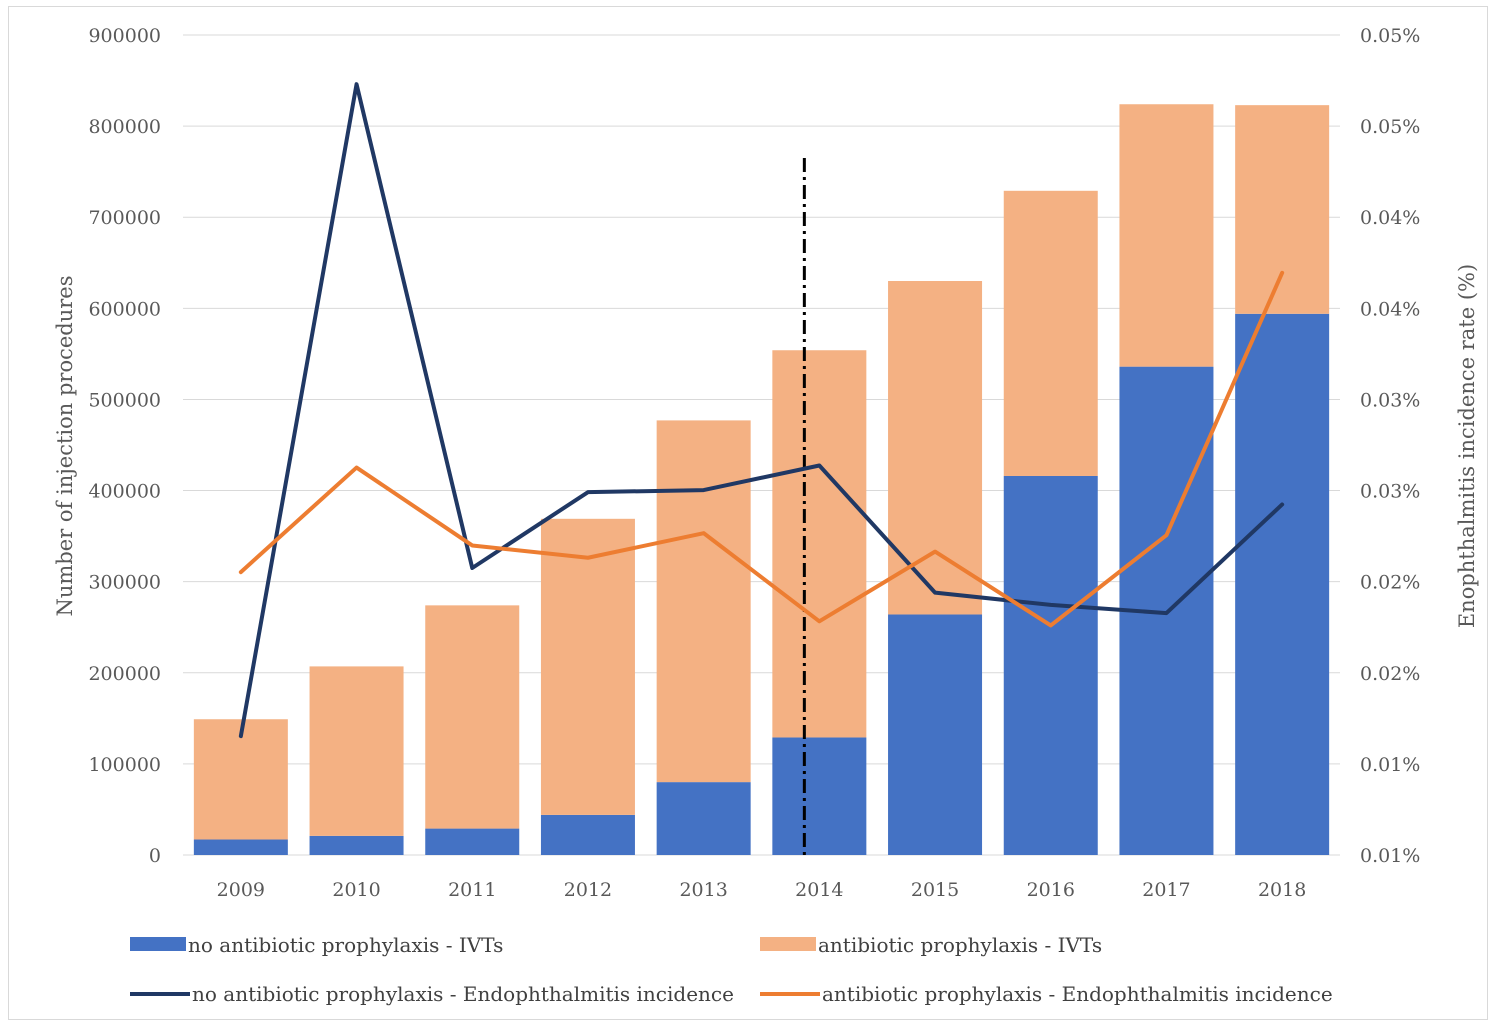 This screenshot has width=1497, height=1027. Describe the element at coordinates (472, 717) in the screenshot. I see `bar-antibiotic-prophylaxis-ivts-2011` at that location.